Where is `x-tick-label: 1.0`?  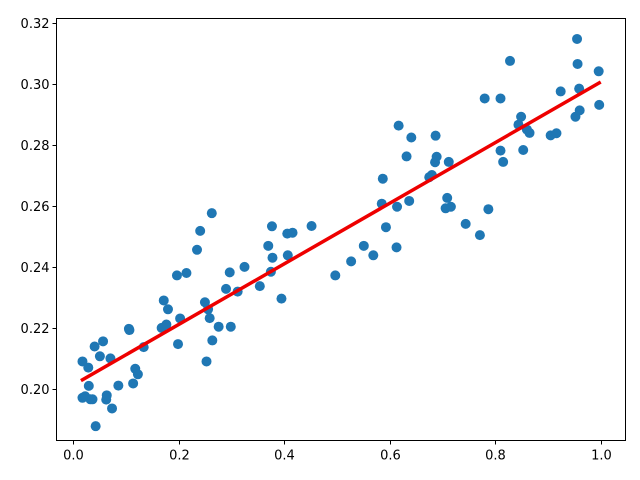 x-tick-label: 1.0 is located at coordinates (601, 456).